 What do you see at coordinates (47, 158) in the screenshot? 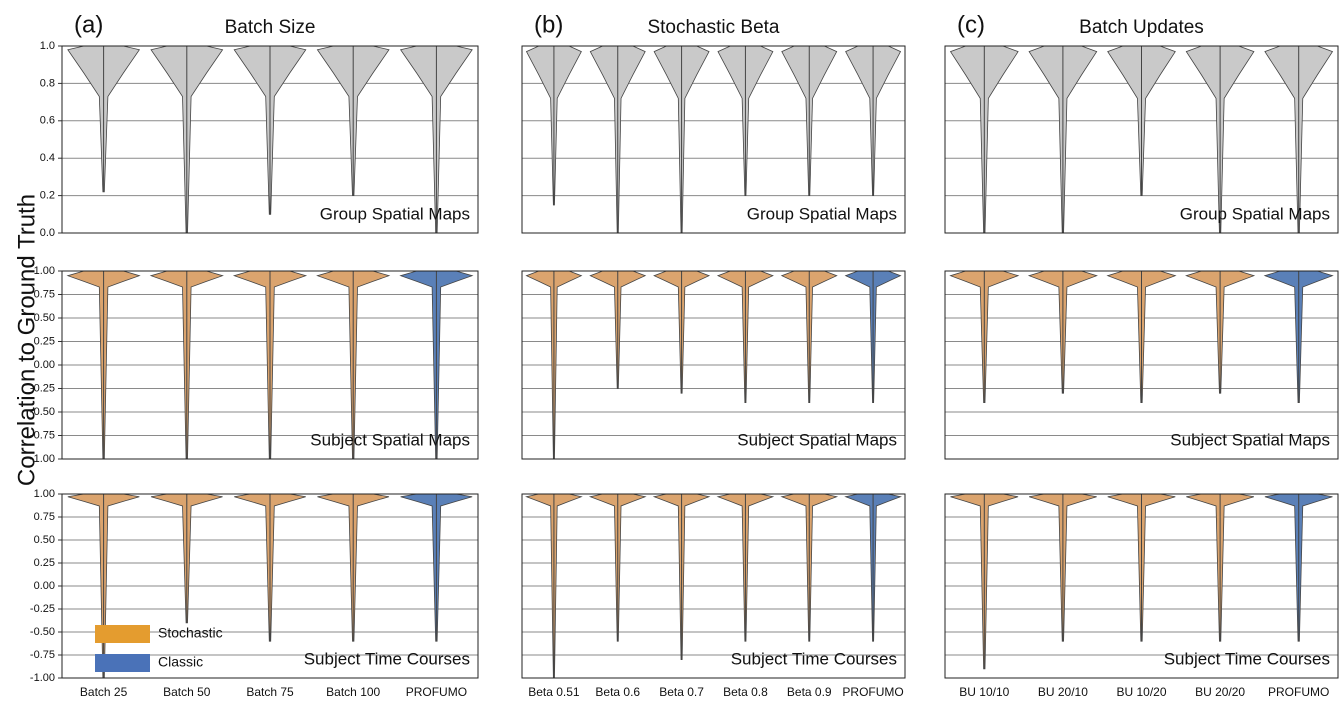
I see `y-tick-label: 0.4` at bounding box center [47, 158].